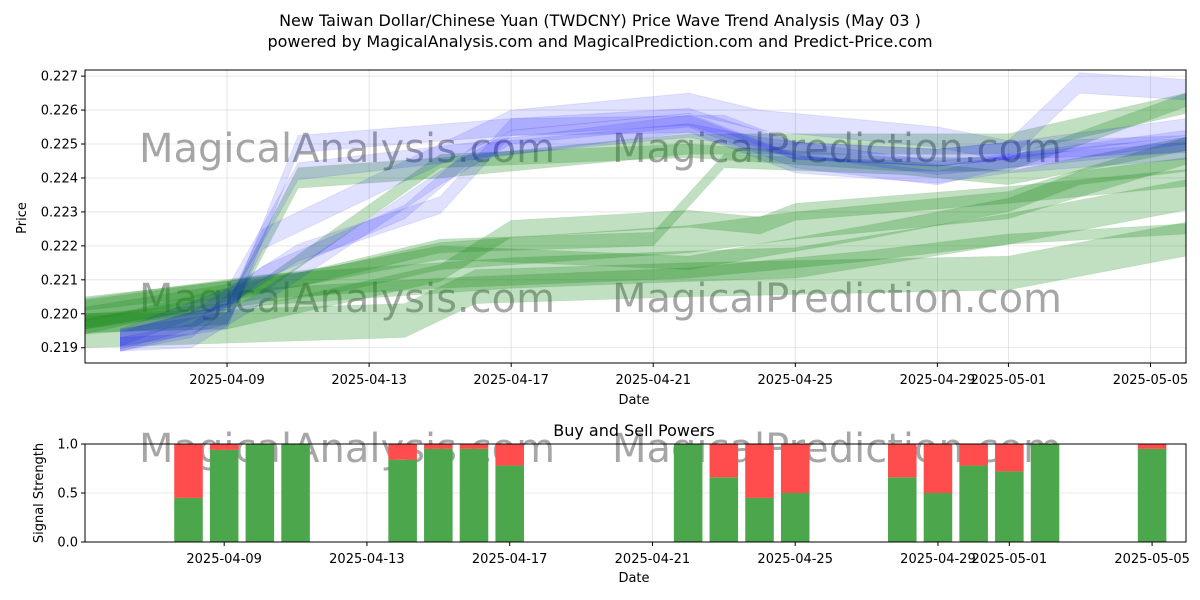 This screenshot has width=1200, height=600. Describe the element at coordinates (59, 348) in the screenshot. I see `price-y-tick-label: 0.219` at that location.